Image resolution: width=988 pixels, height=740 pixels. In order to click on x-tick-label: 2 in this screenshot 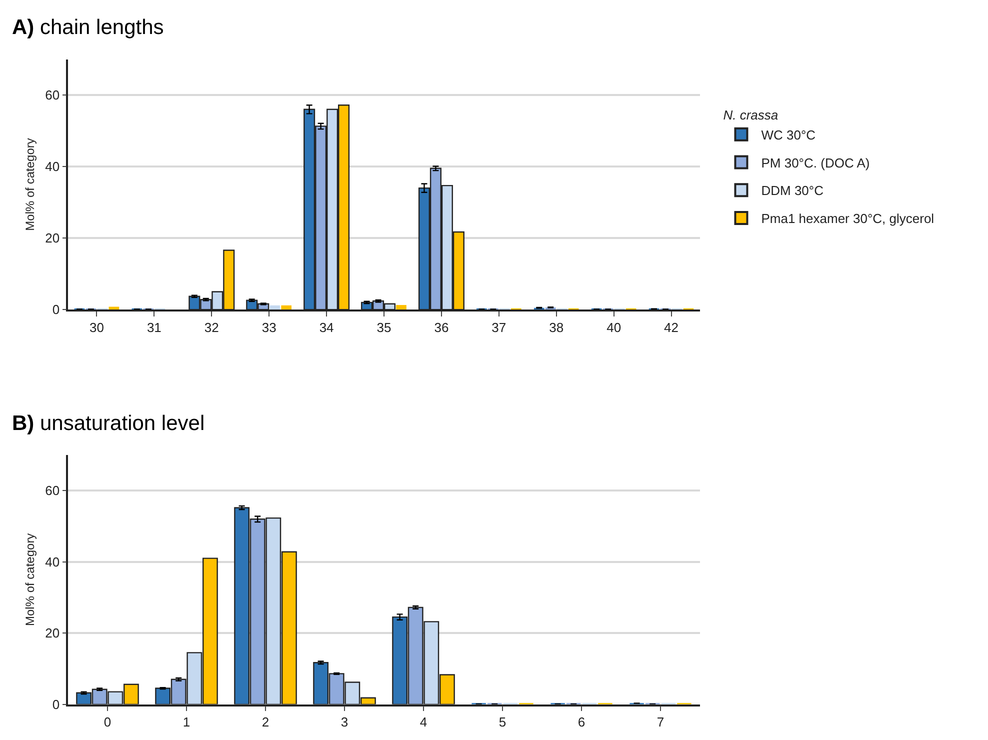, I will do `click(266, 722)`.